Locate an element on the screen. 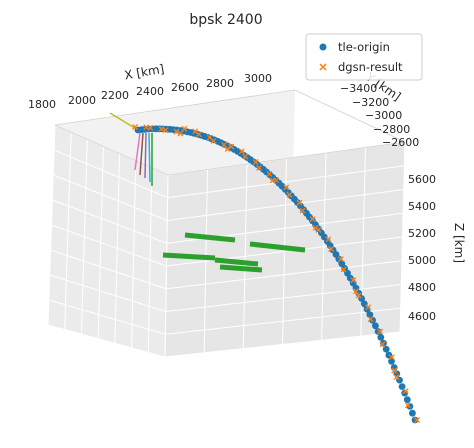  y-tick-label: −2800 is located at coordinates (391, 129).